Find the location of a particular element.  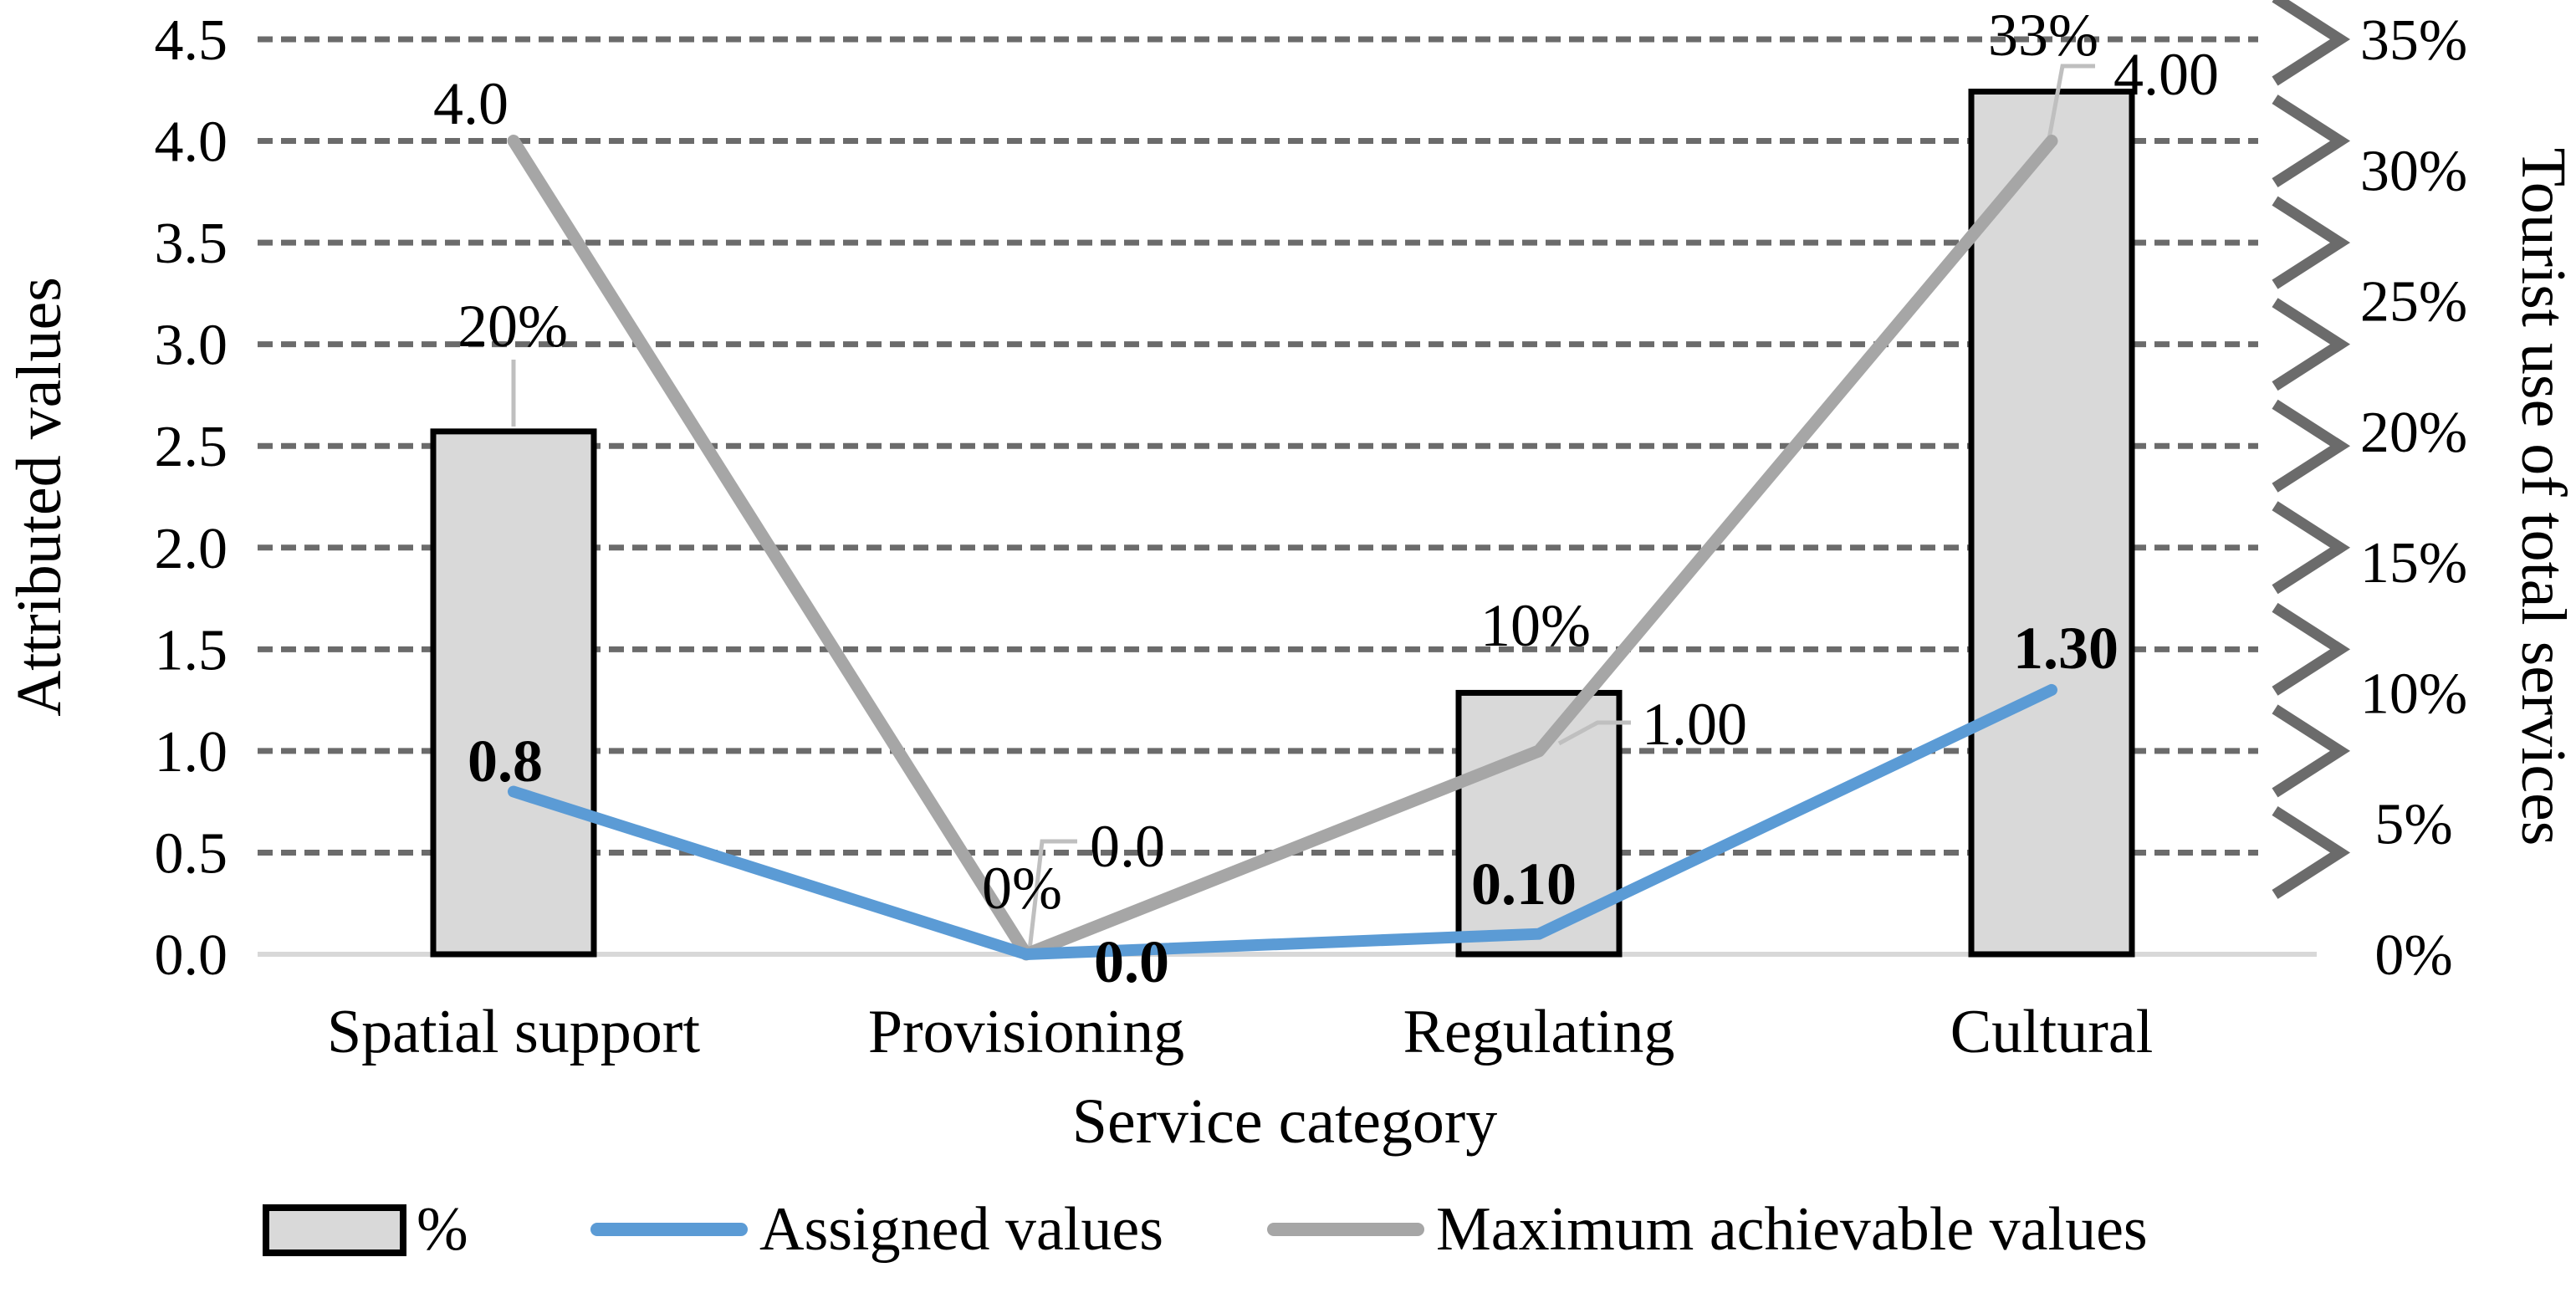

bar-data-label: 0% is located at coordinates (1022, 889).